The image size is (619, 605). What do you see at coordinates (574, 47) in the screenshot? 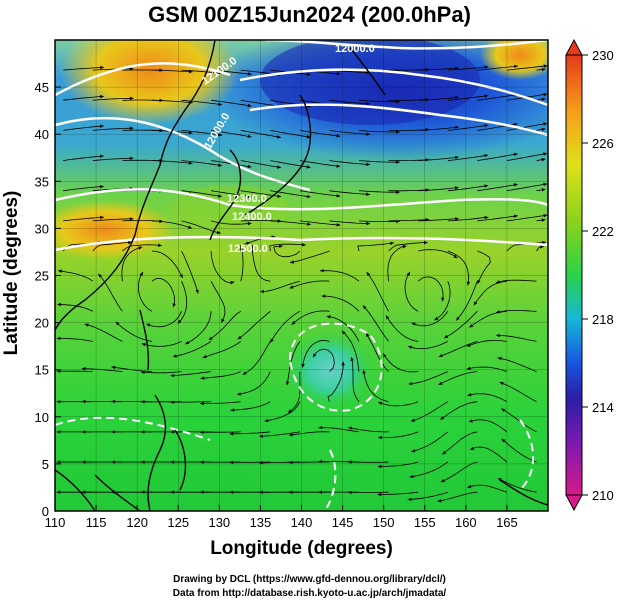
I see `colorbar-top-arrow` at bounding box center [574, 47].